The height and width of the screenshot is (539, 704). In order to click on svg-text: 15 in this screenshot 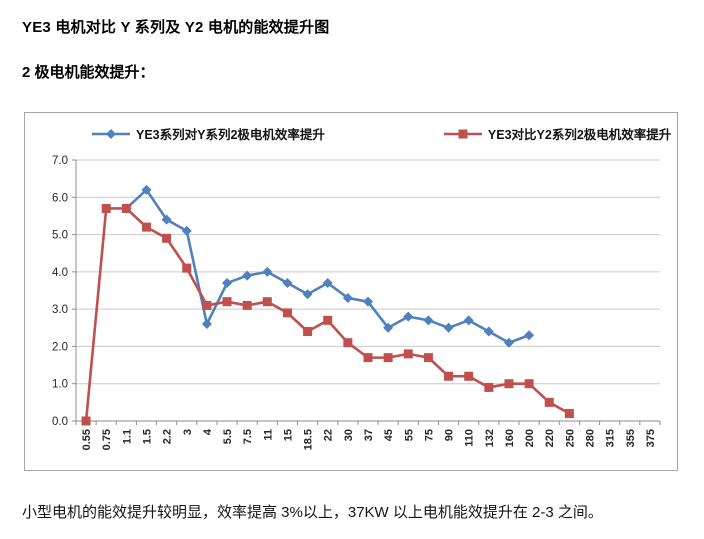, I will do `click(288, 435)`.